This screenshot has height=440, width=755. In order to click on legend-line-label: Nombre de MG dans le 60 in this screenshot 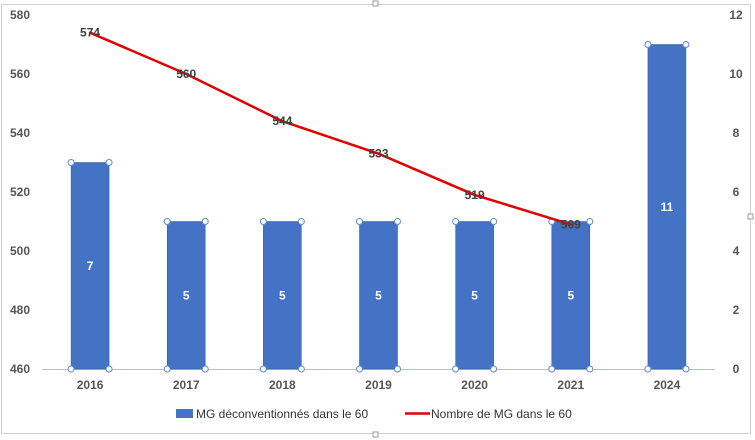, I will do `click(501, 414)`.